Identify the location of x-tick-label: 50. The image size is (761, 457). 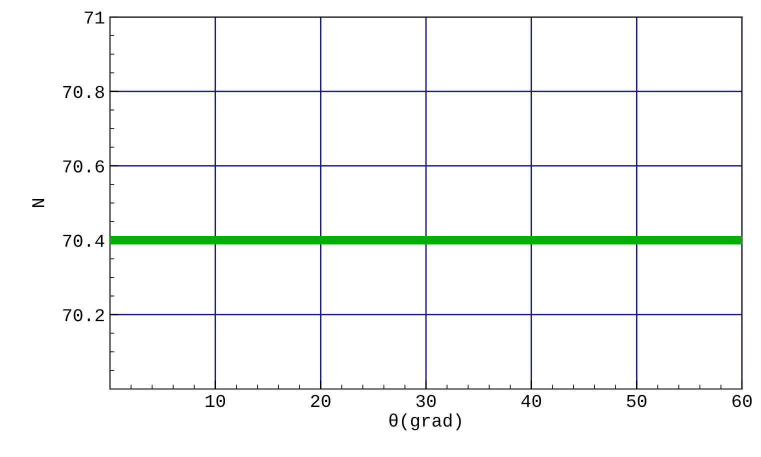
(636, 401).